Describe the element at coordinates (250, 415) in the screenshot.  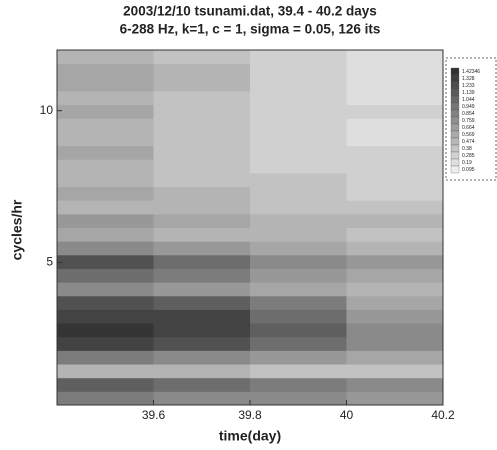
I see `x-tick-label: 39.8` at that location.